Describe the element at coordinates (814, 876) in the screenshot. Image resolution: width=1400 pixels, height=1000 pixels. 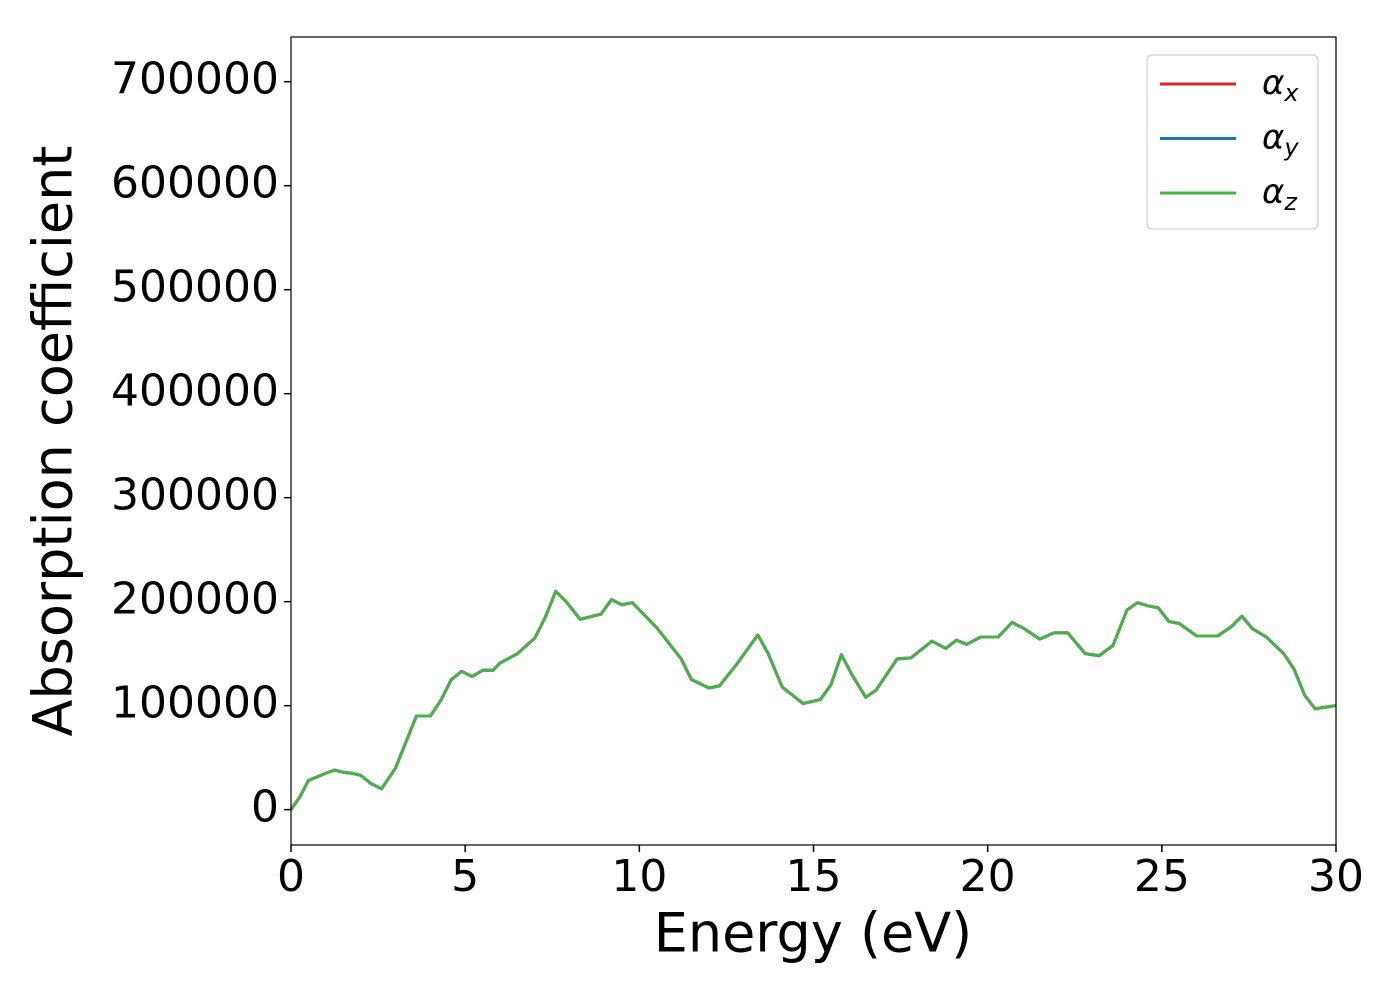
I see `x-tick-label: 15` at that location.